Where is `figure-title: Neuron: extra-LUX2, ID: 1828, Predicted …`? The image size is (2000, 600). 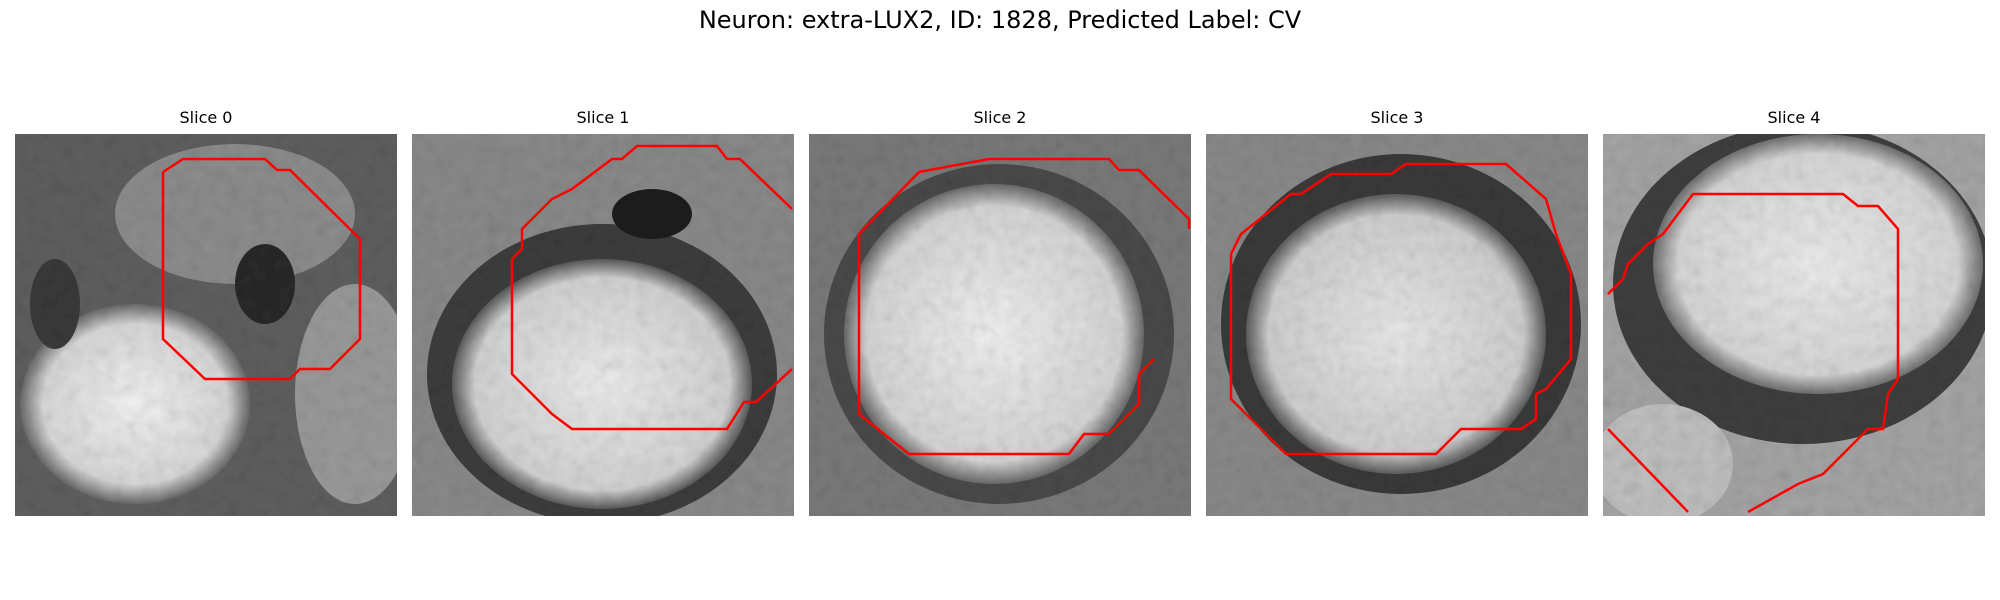 figure-title: Neuron: extra-LUX2, ID: 1828, Predicted … is located at coordinates (1000, 20).